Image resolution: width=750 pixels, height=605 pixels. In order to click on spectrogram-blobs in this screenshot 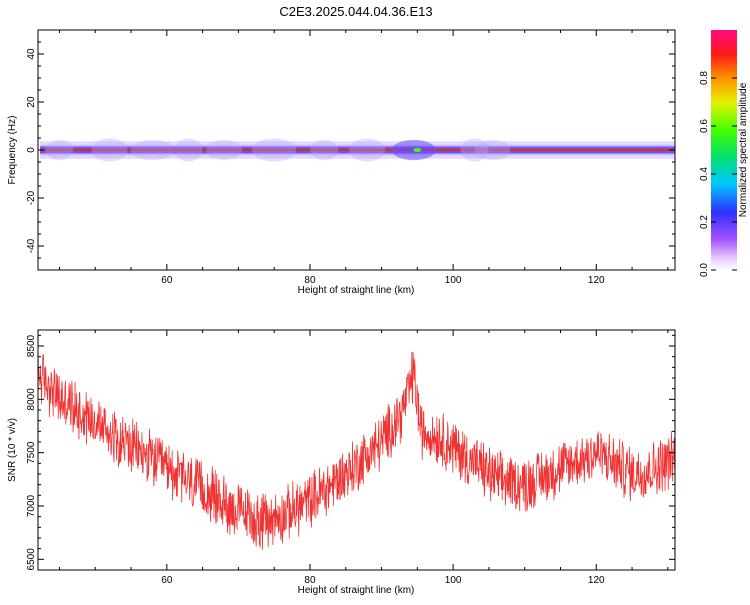, I will do `click(278, 150)`.